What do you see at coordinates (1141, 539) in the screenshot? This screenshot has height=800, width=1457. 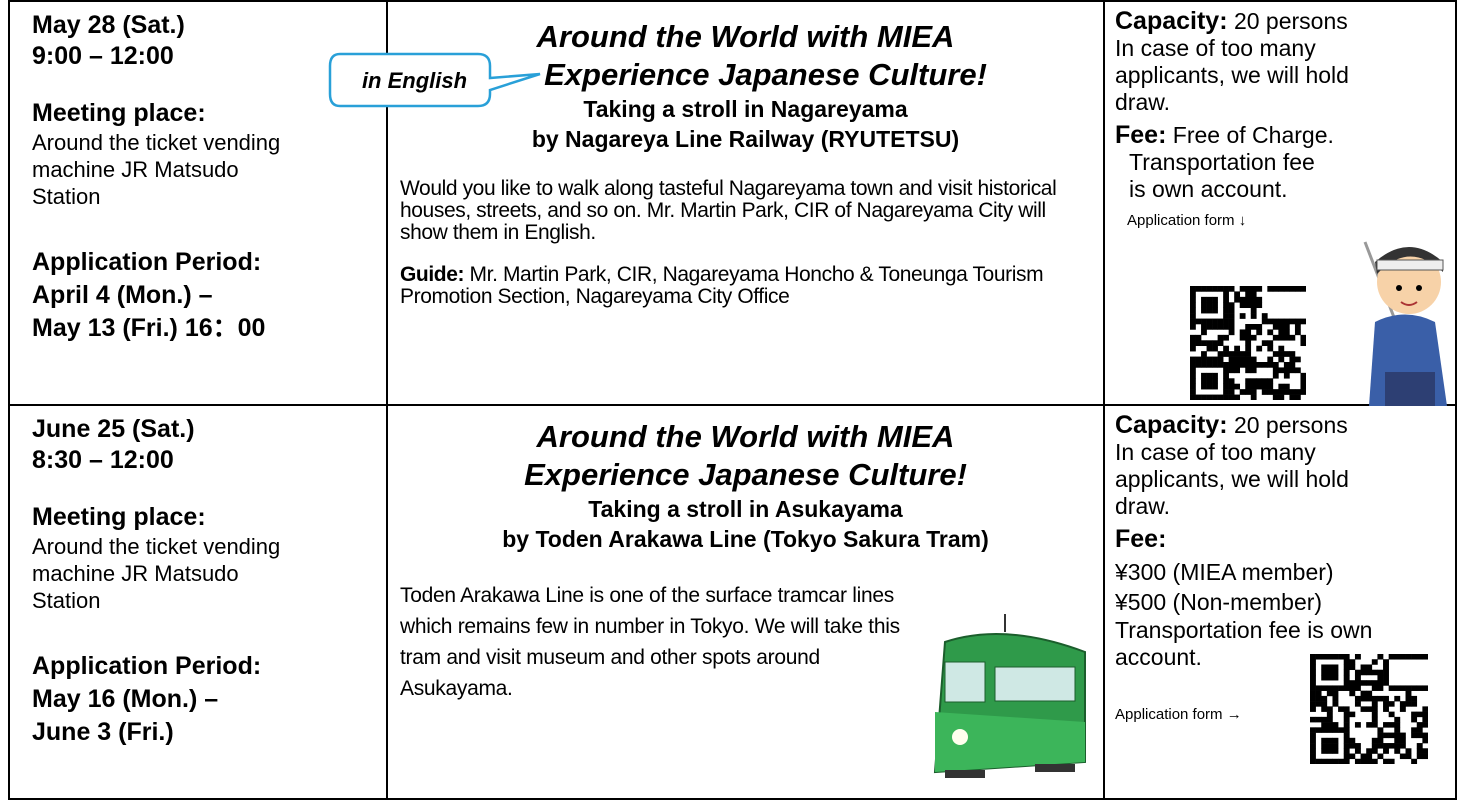 I see `fee-label: Fee:` at bounding box center [1141, 539].